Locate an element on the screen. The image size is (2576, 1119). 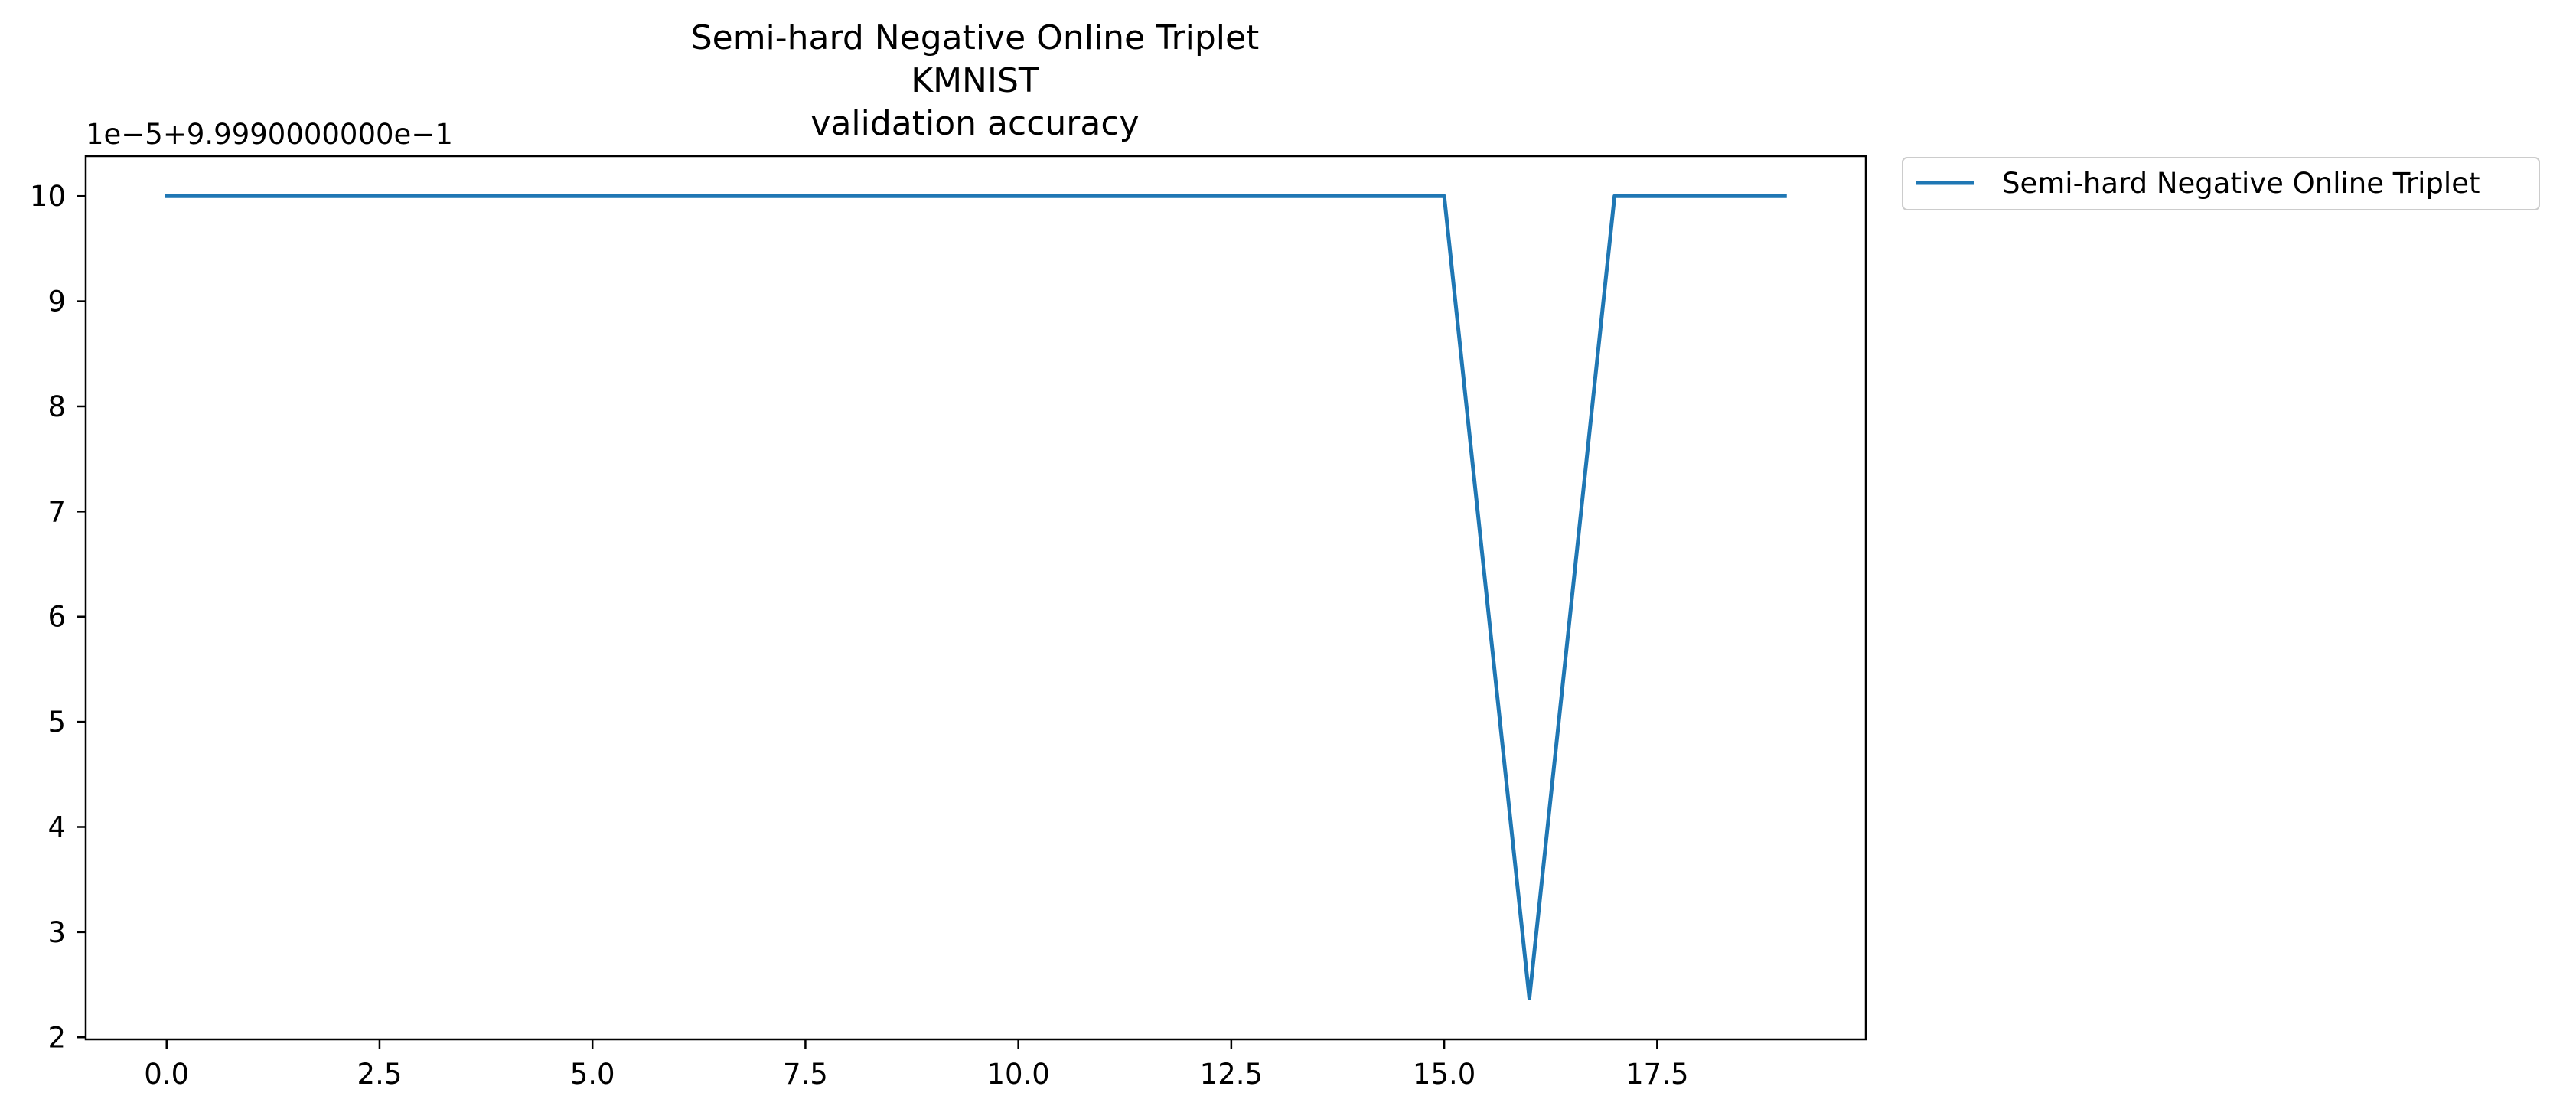
x-tick-label: 12.5 is located at coordinates (1231, 1074).